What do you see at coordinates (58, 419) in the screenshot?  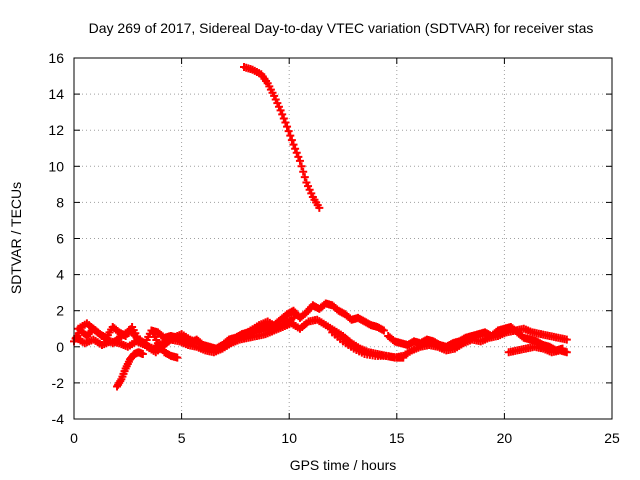 I see `y-tick-label: -4` at bounding box center [58, 419].